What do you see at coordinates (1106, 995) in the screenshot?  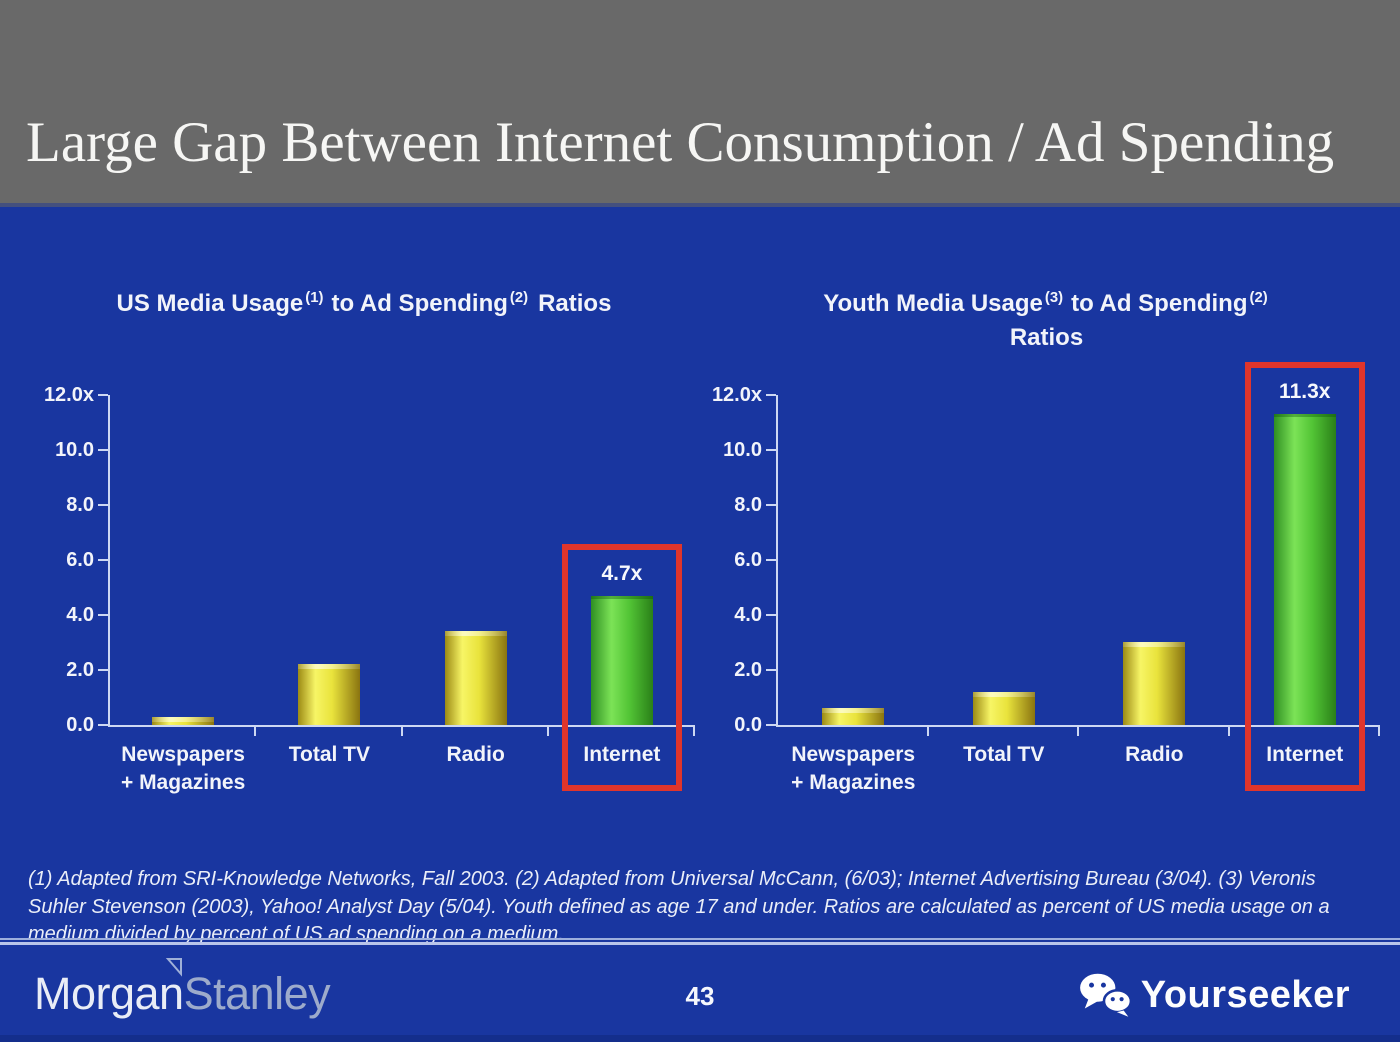 I see `wechat-icon` at bounding box center [1106, 995].